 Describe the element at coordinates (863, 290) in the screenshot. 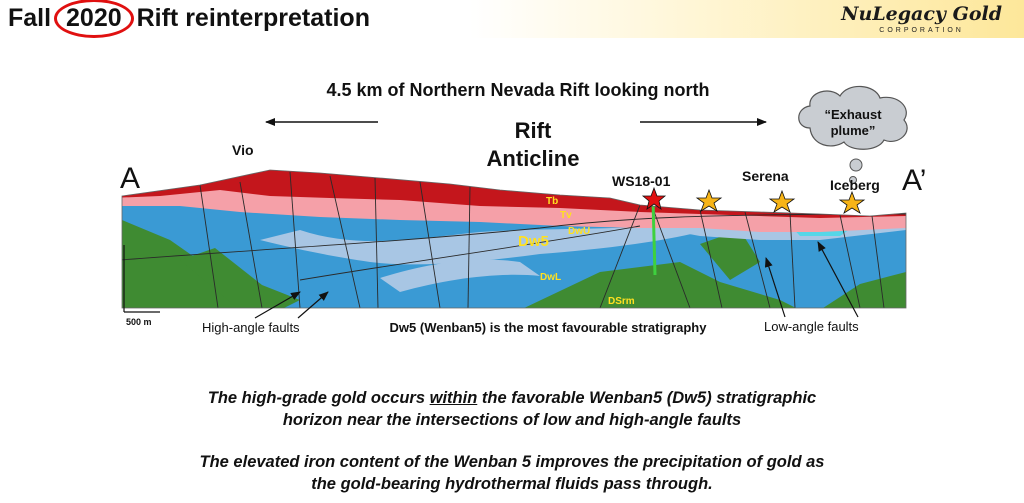

I see `green-unit-right` at that location.